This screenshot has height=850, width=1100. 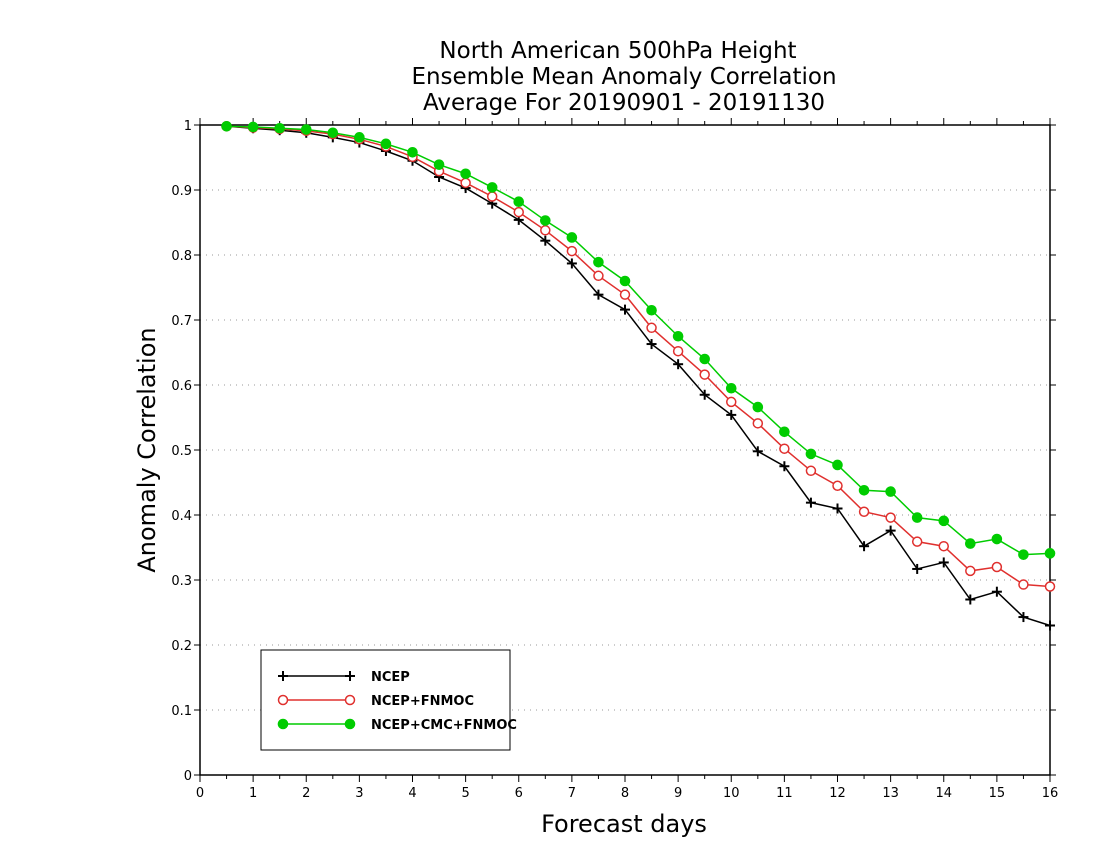 I want to click on y-tick-label: 0.3, so click(x=181, y=581).